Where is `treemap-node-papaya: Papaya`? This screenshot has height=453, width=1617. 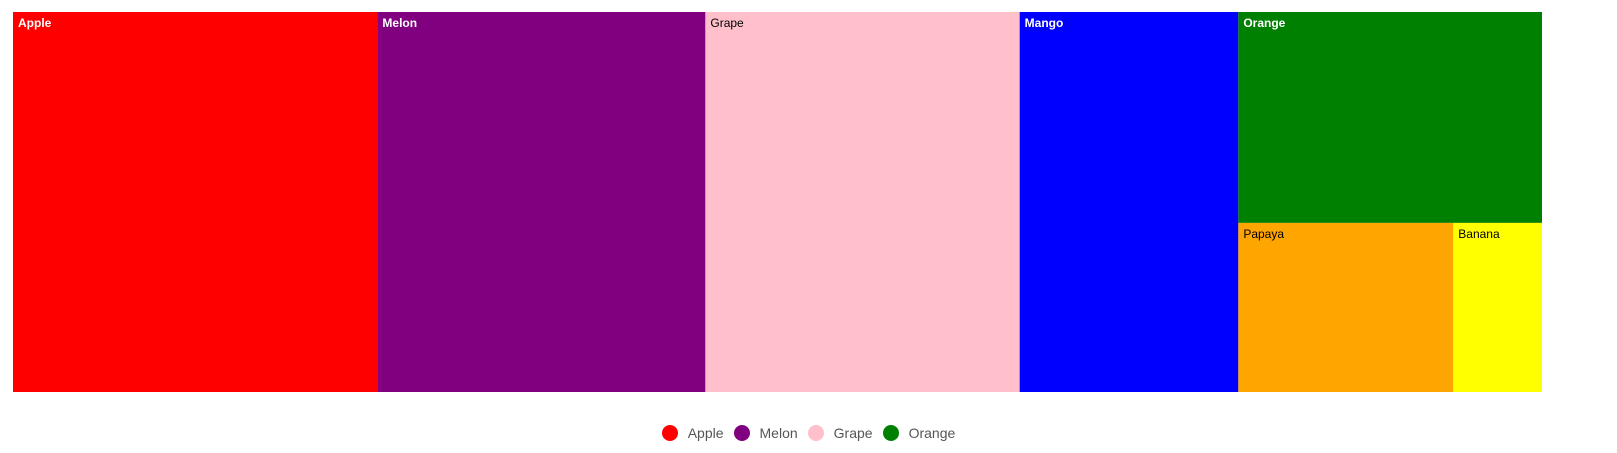
treemap-node-papaya: Papaya is located at coordinates (1346, 307).